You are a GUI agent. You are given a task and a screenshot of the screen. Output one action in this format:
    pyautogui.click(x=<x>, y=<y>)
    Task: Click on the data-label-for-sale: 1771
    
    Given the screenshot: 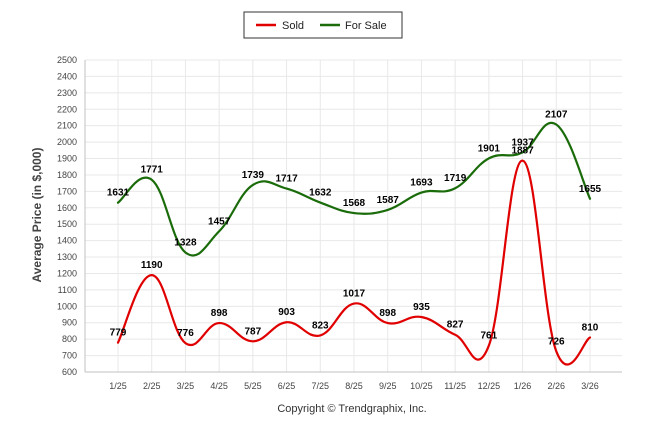 What is the action you would take?
    pyautogui.click(x=152, y=170)
    